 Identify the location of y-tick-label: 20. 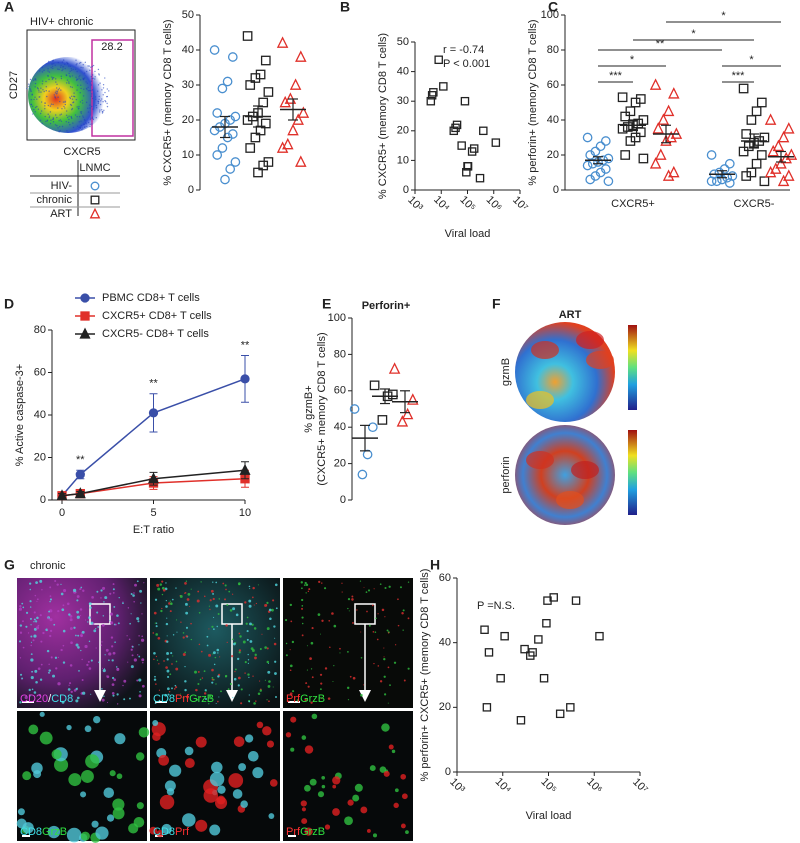
(445, 707).